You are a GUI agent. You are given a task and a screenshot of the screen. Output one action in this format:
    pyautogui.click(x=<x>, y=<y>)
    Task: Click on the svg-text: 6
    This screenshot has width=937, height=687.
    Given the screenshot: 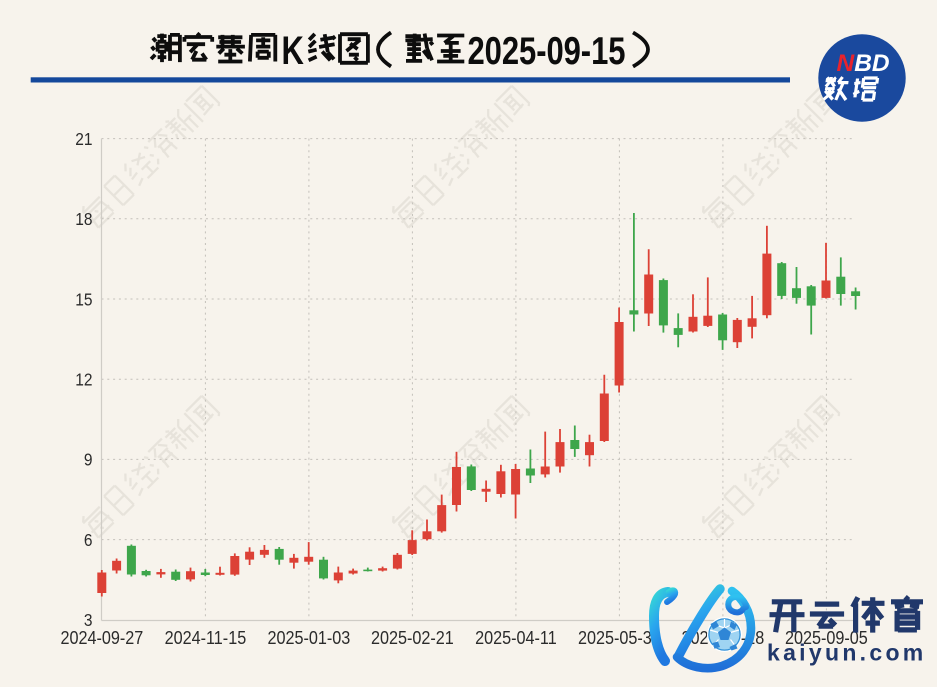 What is the action you would take?
    pyautogui.click(x=88, y=540)
    